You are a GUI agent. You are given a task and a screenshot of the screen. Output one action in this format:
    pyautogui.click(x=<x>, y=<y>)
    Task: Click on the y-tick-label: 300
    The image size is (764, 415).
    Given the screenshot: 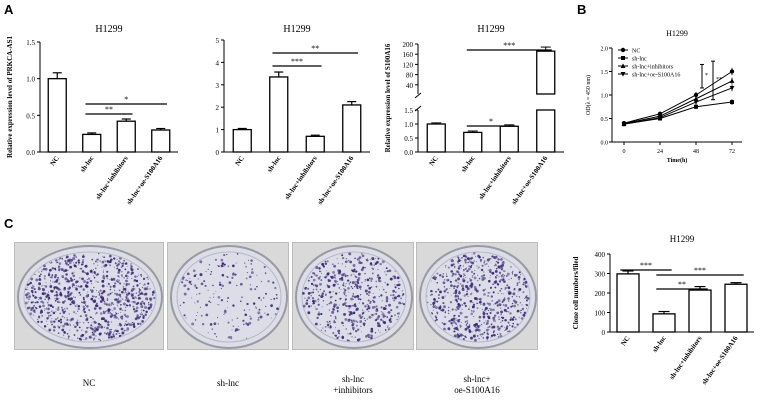 What is the action you would take?
    pyautogui.click(x=600, y=275)
    